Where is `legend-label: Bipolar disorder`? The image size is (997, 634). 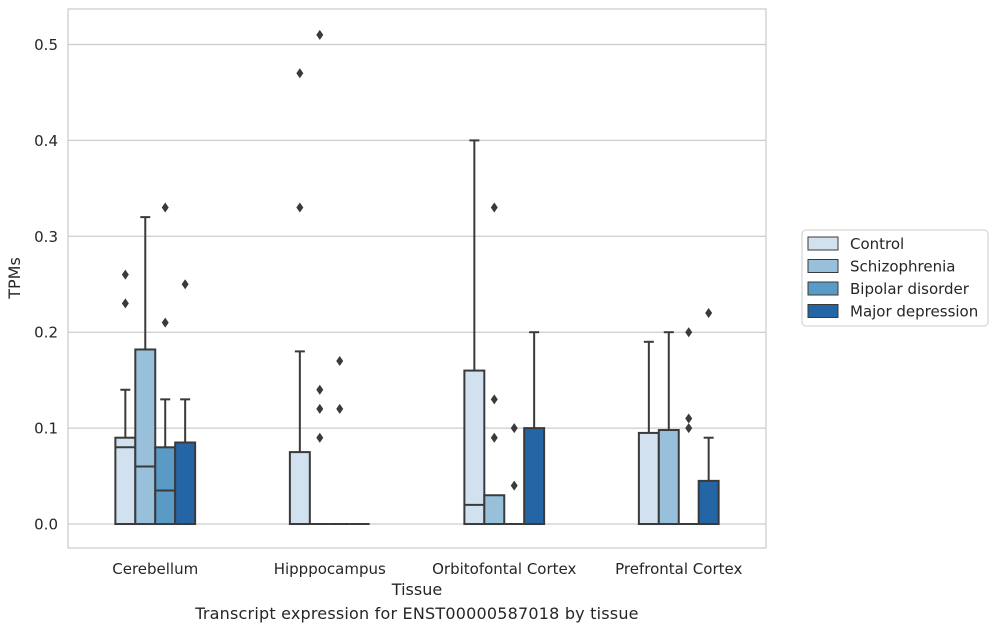 legend-label: Bipolar disorder is located at coordinates (910, 289).